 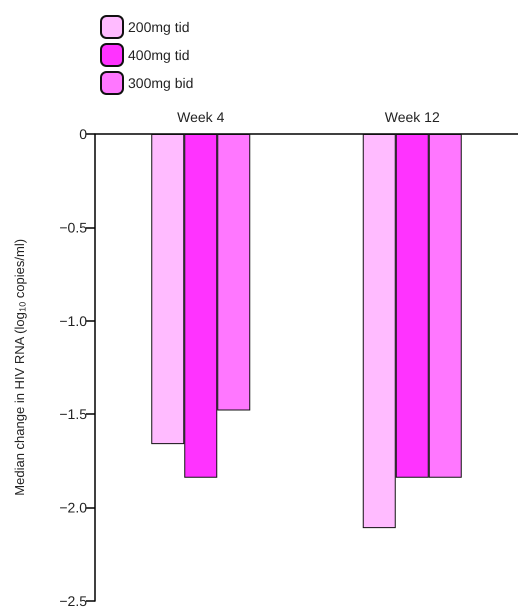 What do you see at coordinates (159, 55) in the screenshot?
I see `legend-label: 400mg tid` at bounding box center [159, 55].